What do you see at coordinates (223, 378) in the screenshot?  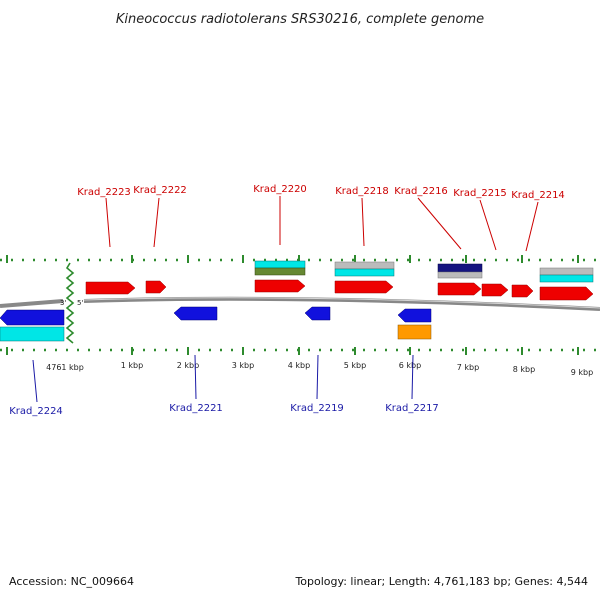 I see `bottom-leader-lines` at bounding box center [223, 378].